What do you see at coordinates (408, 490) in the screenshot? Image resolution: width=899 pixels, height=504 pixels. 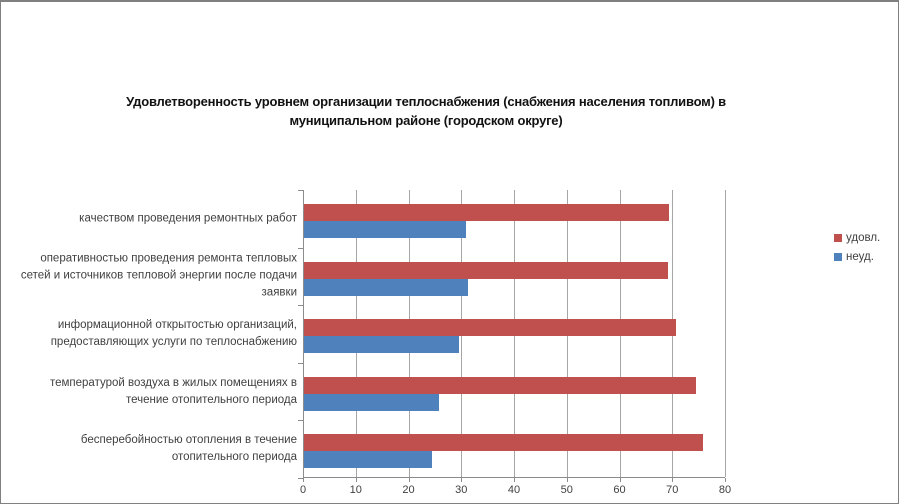 I see `x-axis-label-20: 20` at bounding box center [408, 490].